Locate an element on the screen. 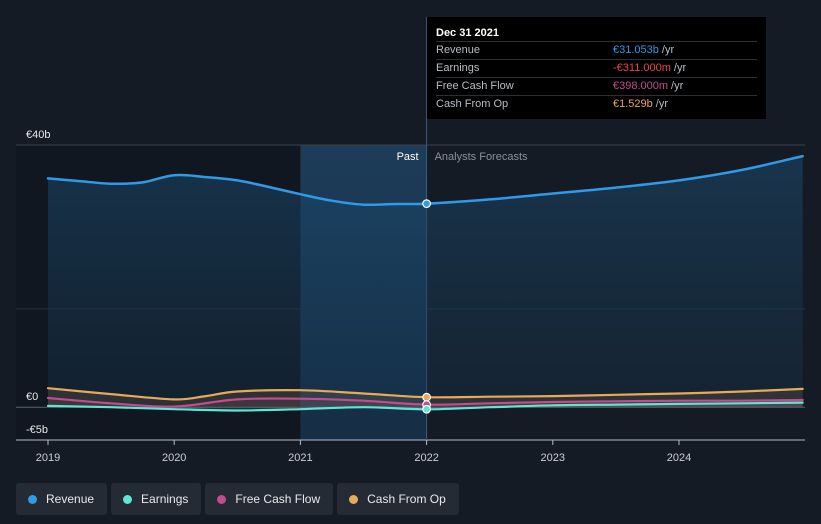  legend-label: Free Cash Flow is located at coordinates (278, 499).